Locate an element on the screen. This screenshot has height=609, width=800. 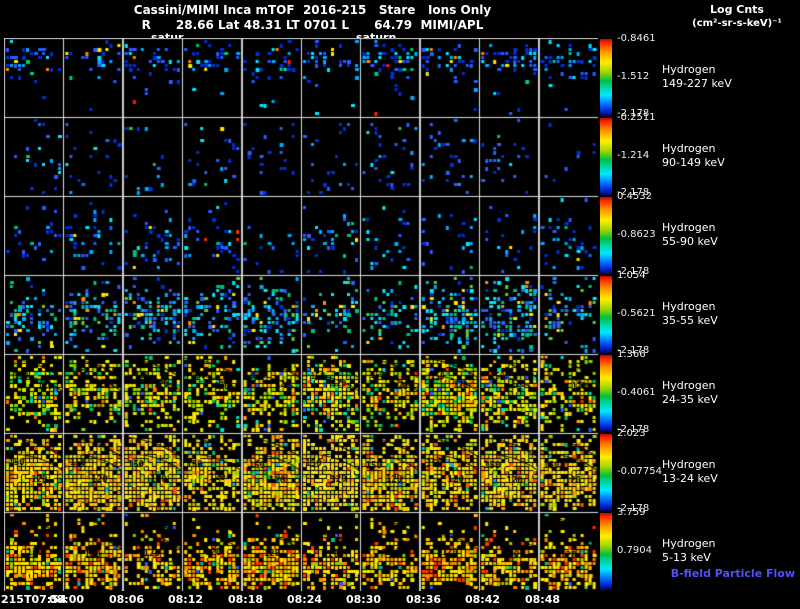
units-label: (cm²-sr-s-keV)⁻¹ is located at coordinates (737, 23).